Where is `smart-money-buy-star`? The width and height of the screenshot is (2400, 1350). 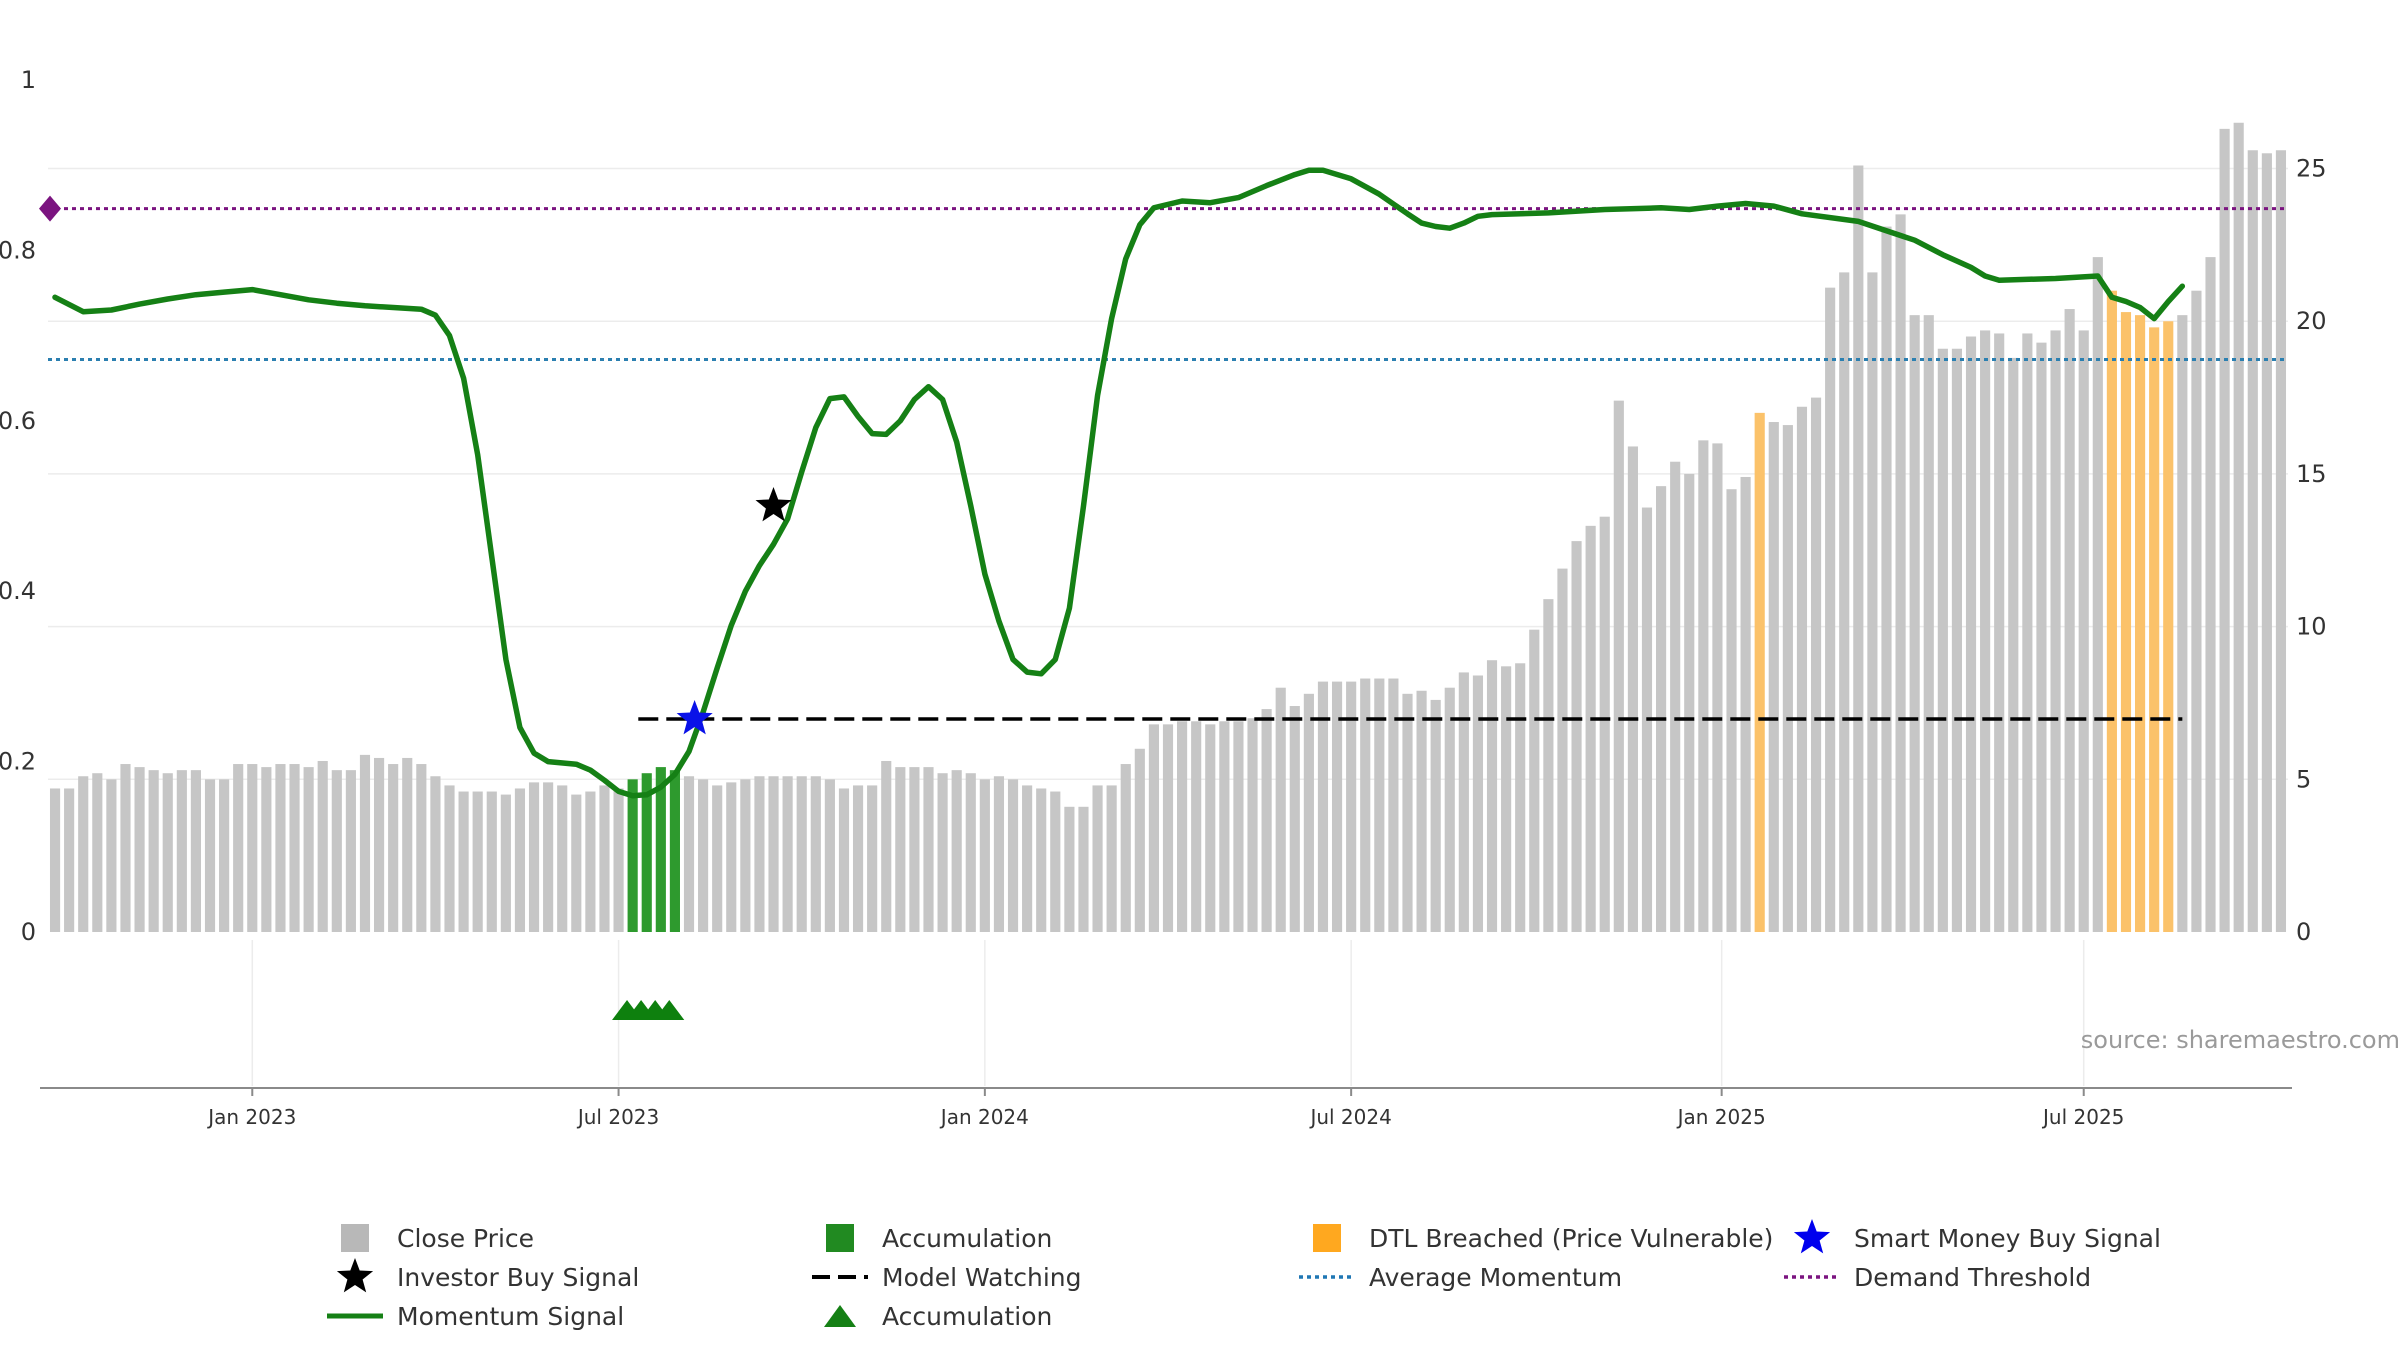
smart-money-buy-star is located at coordinates (694, 717).